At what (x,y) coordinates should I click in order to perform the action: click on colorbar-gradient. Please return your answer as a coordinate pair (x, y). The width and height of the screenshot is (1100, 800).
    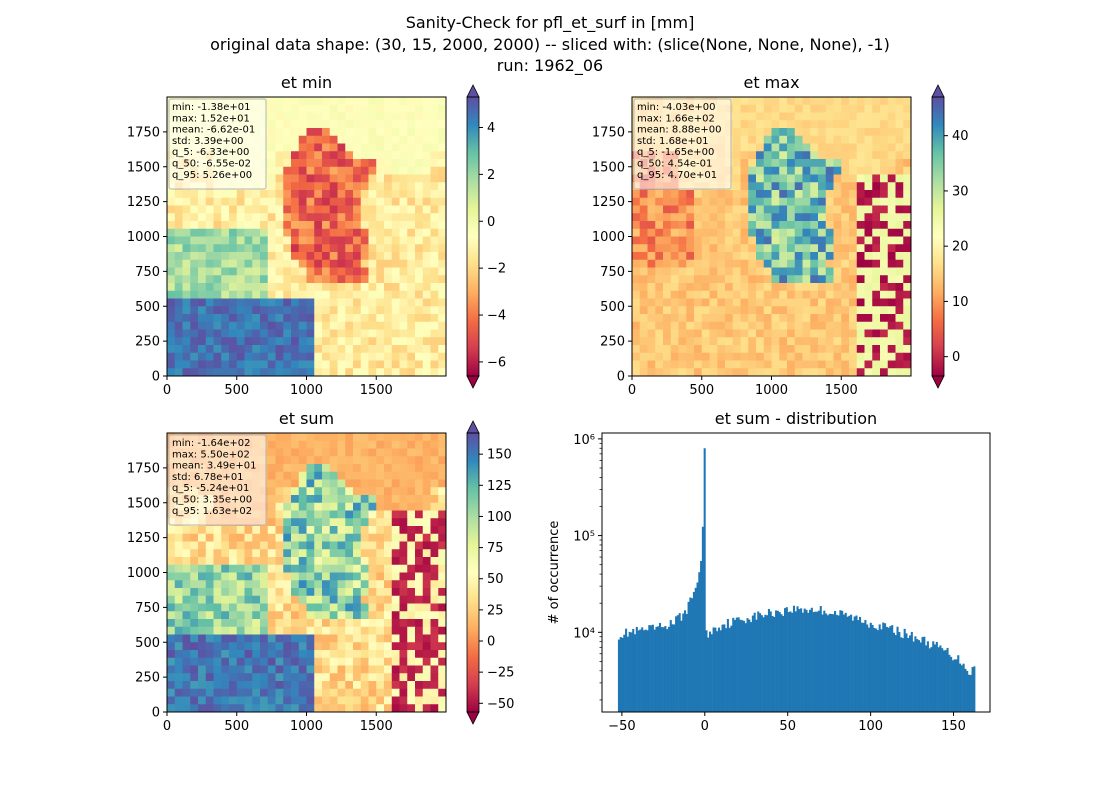
    Looking at the image, I should click on (473, 236).